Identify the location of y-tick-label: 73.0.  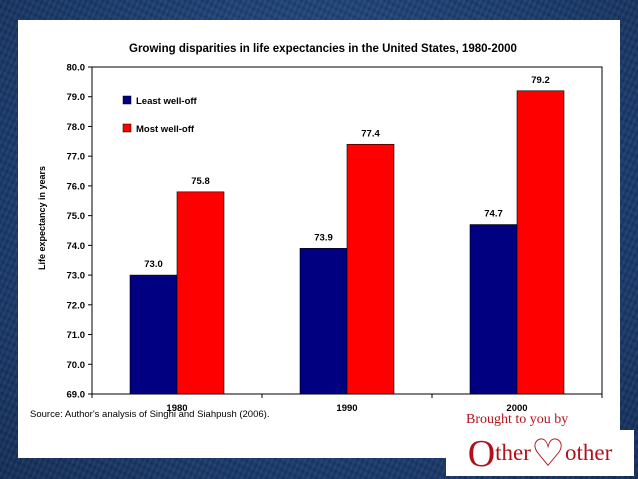
(76, 276).